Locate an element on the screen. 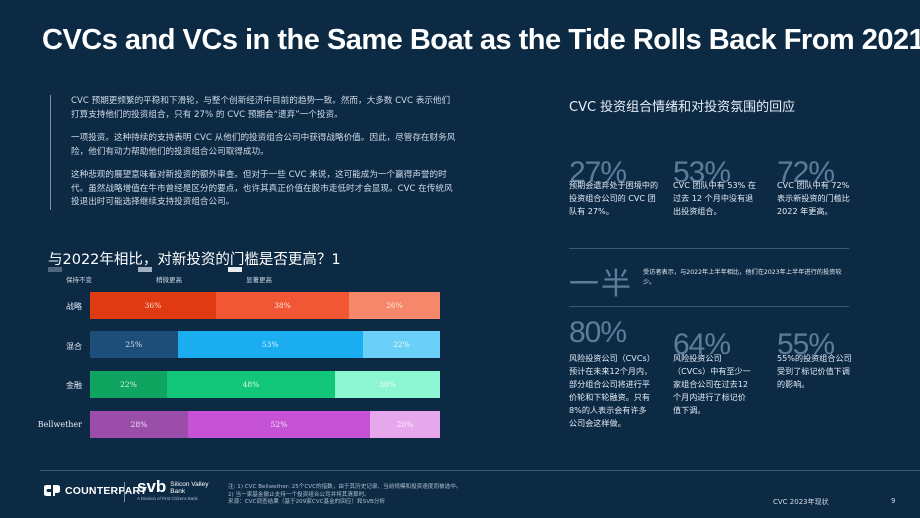 The width and height of the screenshot is (920, 518). bar-segment: 48% is located at coordinates (251, 384).